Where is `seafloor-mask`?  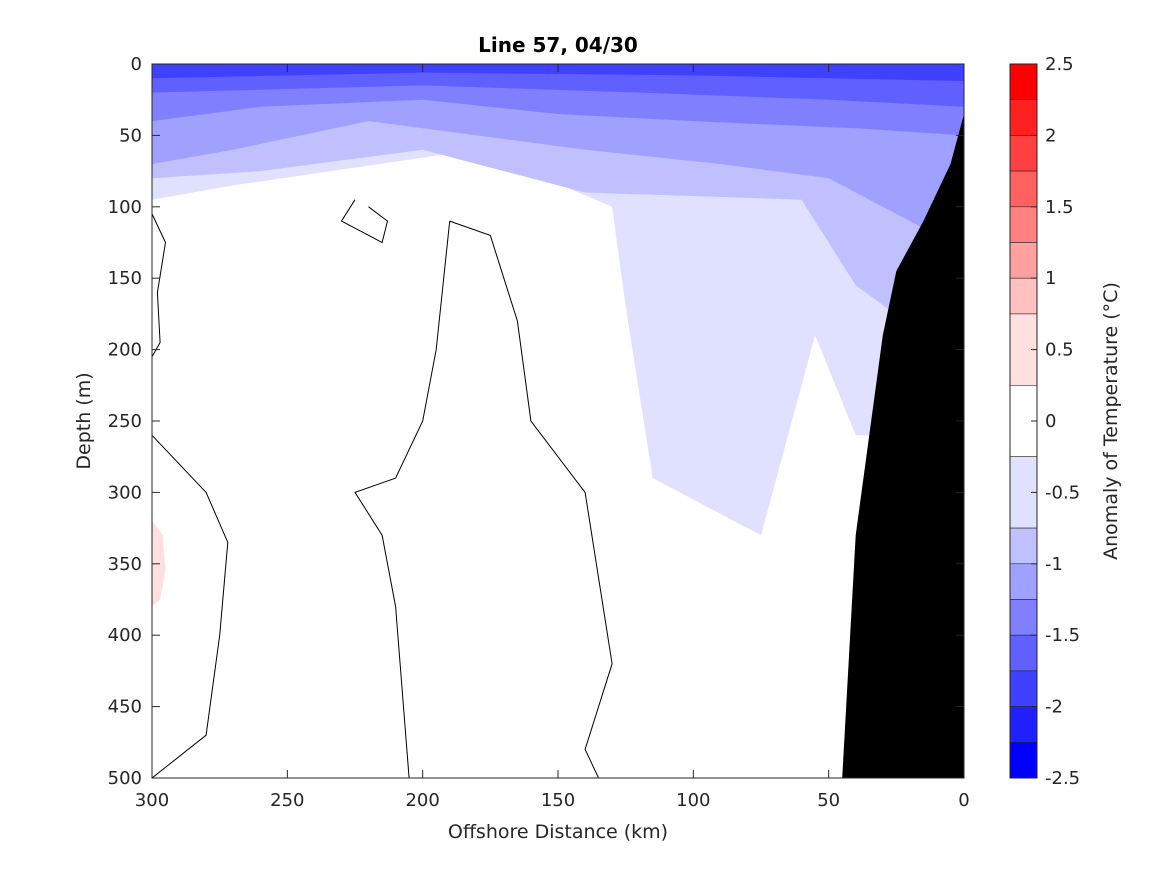 seafloor-mask is located at coordinates (903, 446).